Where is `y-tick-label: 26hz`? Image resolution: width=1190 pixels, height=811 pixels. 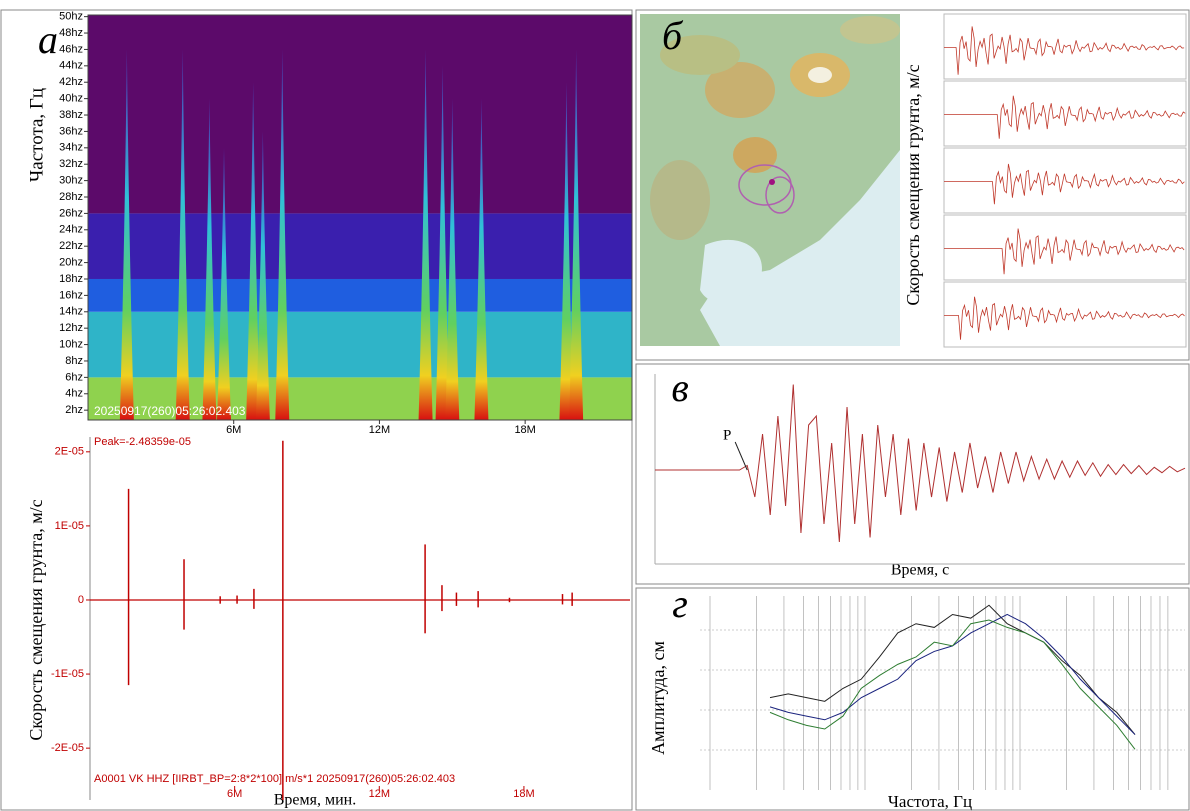
y-tick-label: 26hz is located at coordinates (71, 213).